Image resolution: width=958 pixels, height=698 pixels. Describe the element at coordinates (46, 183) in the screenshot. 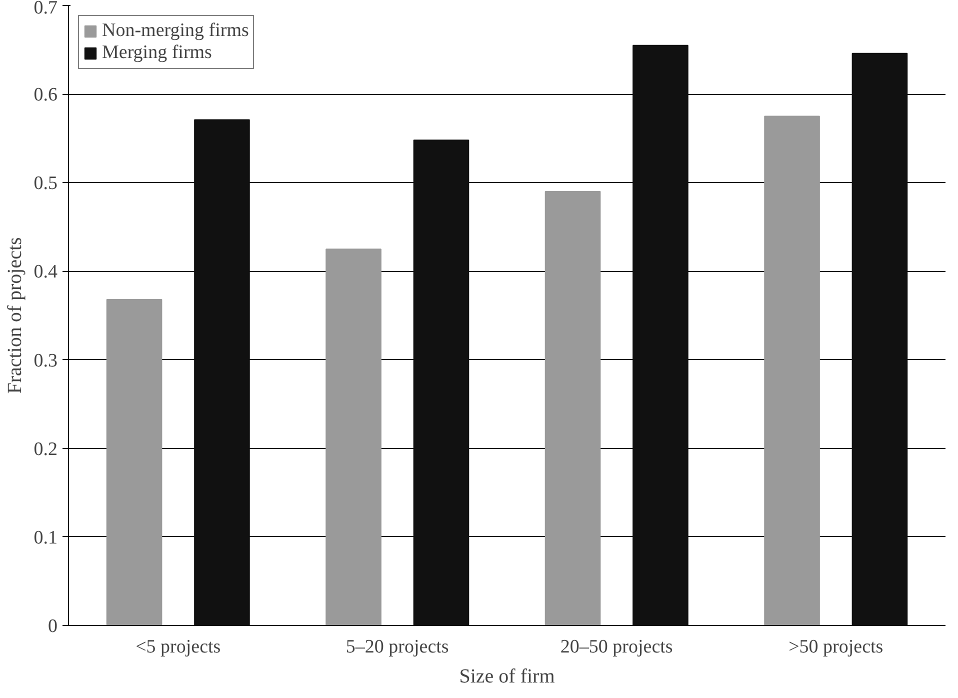

I see `y-tick-label: 0.5` at that location.